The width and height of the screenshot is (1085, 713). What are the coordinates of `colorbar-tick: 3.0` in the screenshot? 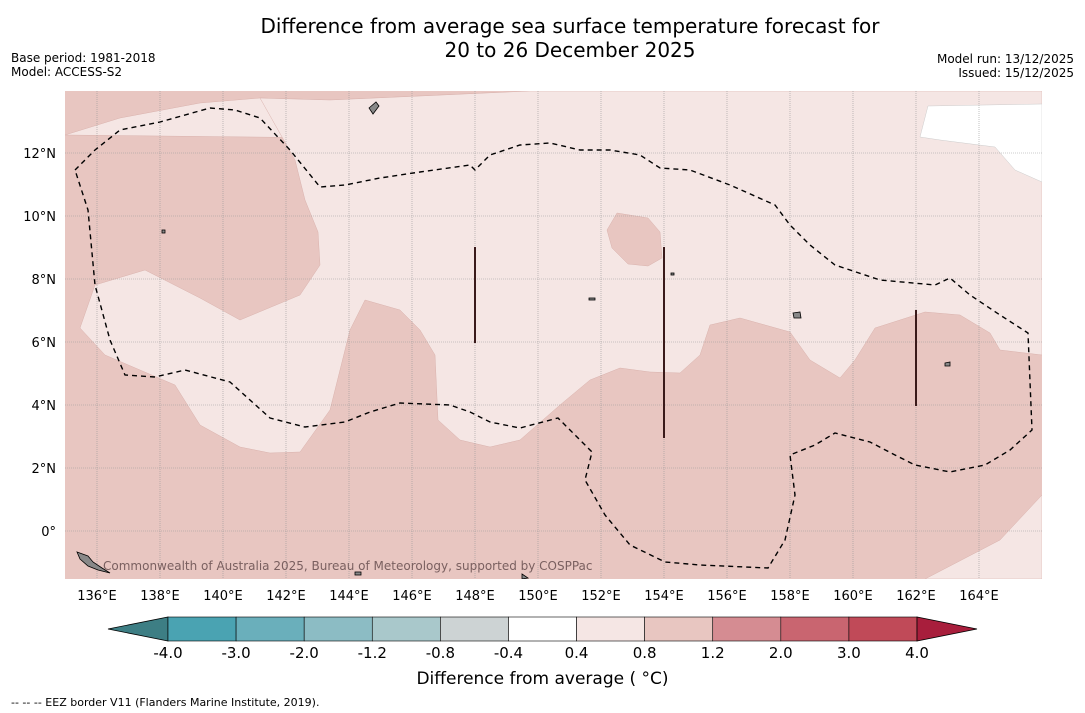 It's located at (849, 653).